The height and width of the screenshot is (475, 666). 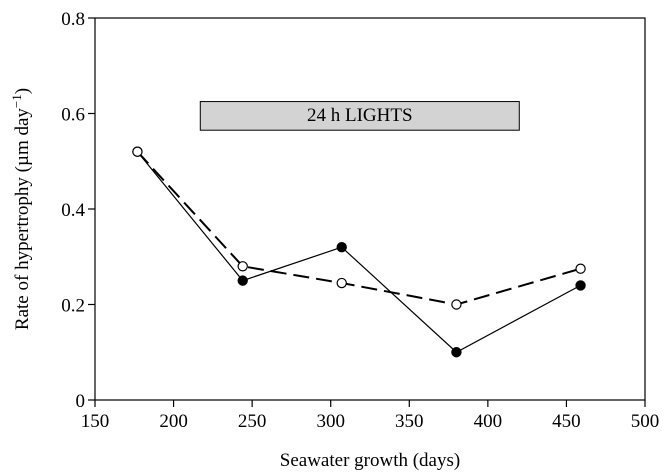 I want to click on x-tick-label: 400, so click(x=488, y=421).